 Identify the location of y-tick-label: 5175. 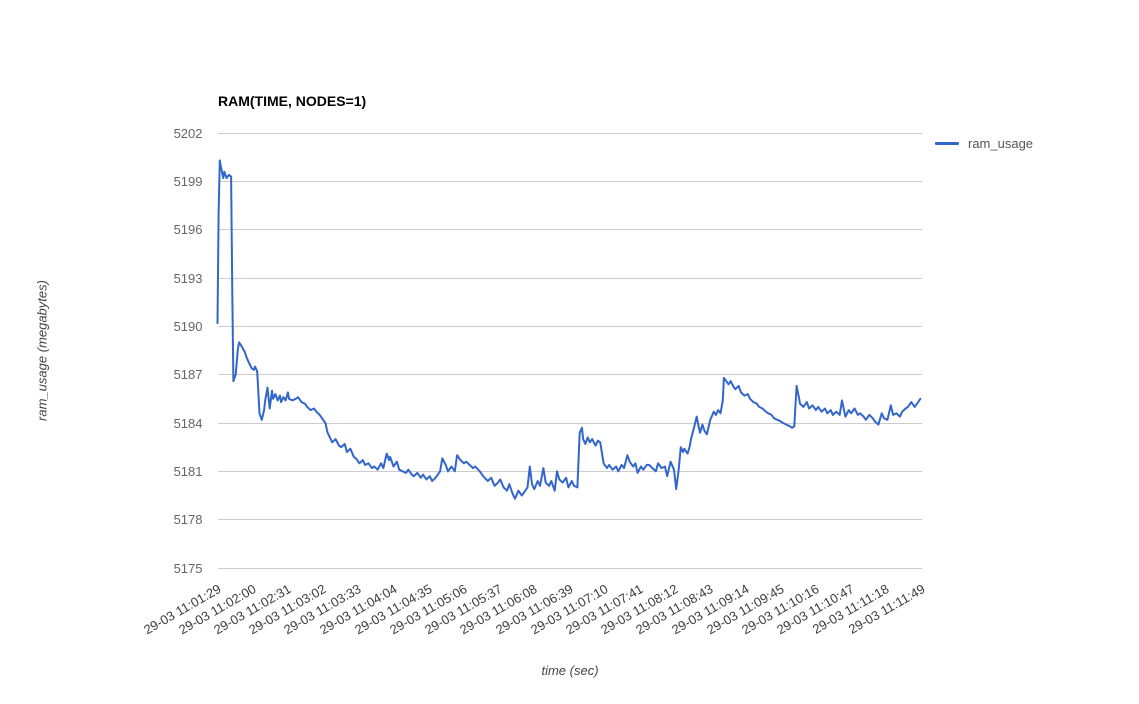
(188, 568).